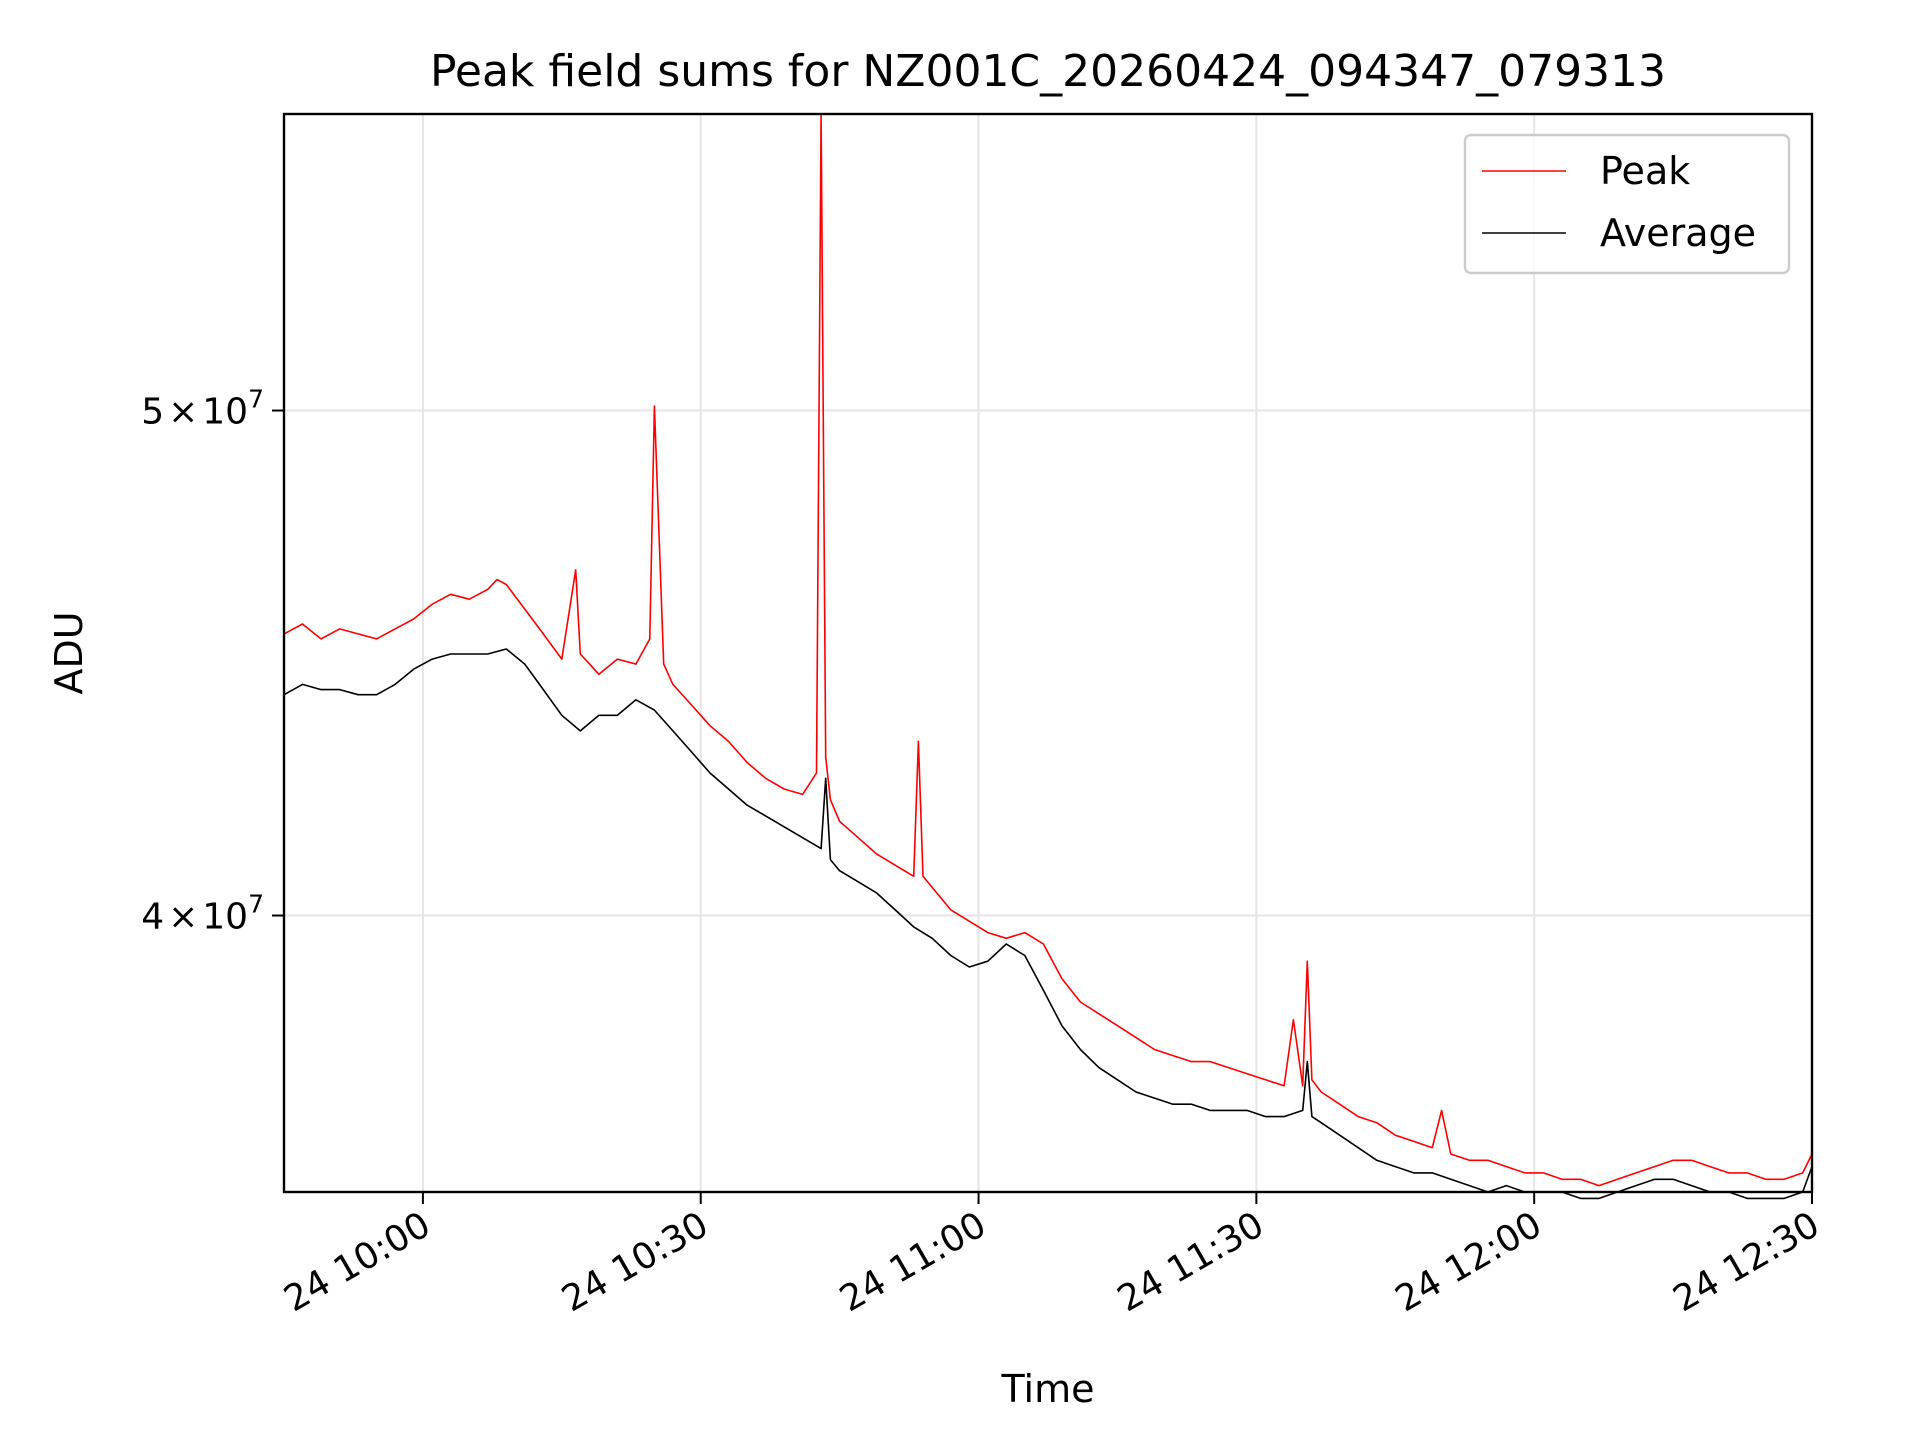  Describe the element at coordinates (152, 917) in the screenshot. I see `y-tick-mantissa: 4` at that location.